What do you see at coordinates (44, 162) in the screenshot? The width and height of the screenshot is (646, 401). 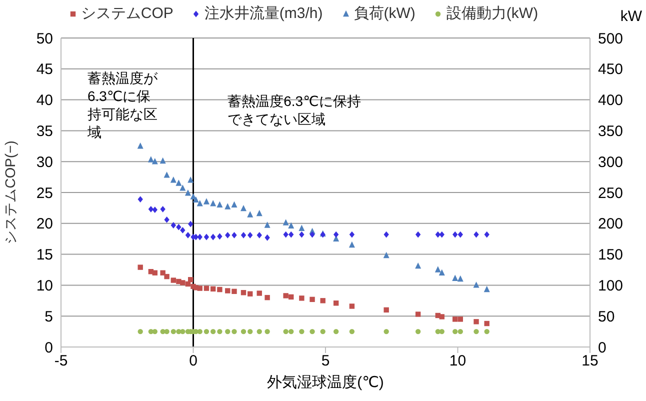 I see `y-tick-label: 30` at bounding box center [44, 162].